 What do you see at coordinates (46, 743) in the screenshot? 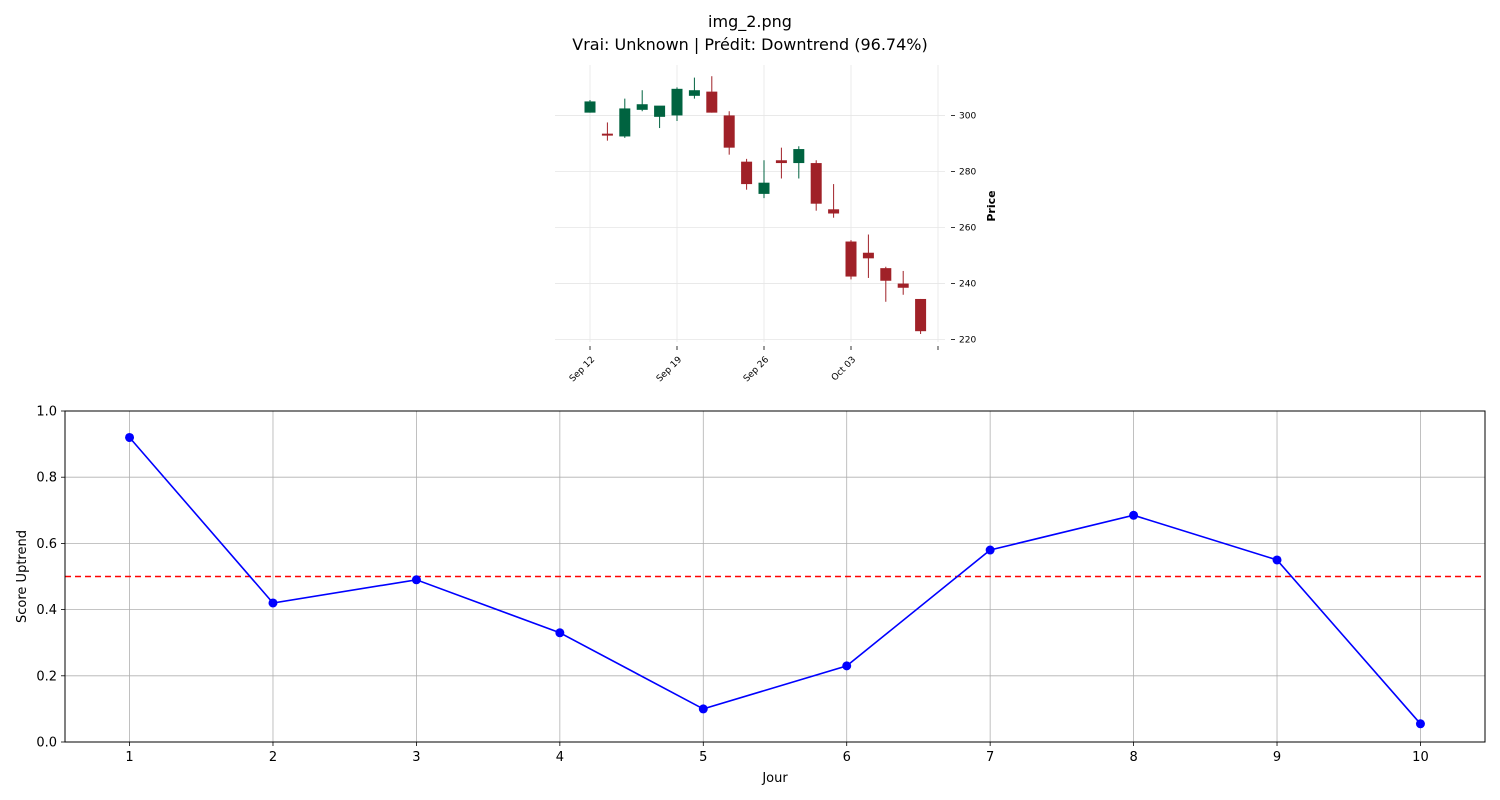
I see `score-ytick-label: 0.0` at bounding box center [46, 743].